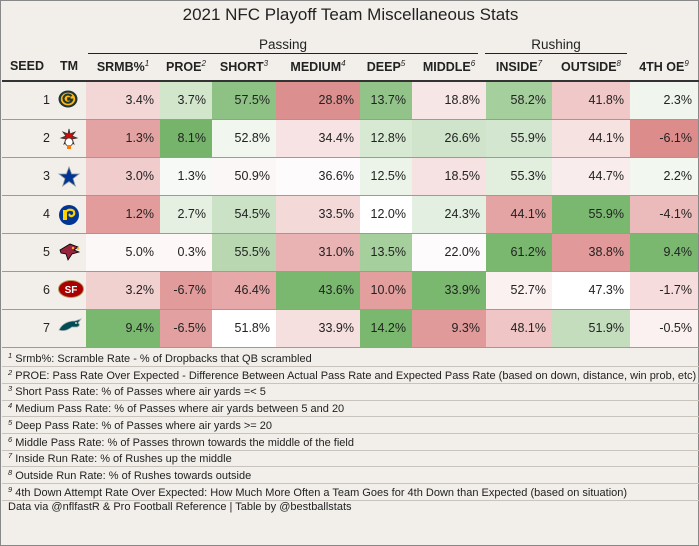 The height and width of the screenshot is (546, 699). Describe the element at coordinates (449, 176) in the screenshot. I see `middle-cell: 18.5%` at that location.